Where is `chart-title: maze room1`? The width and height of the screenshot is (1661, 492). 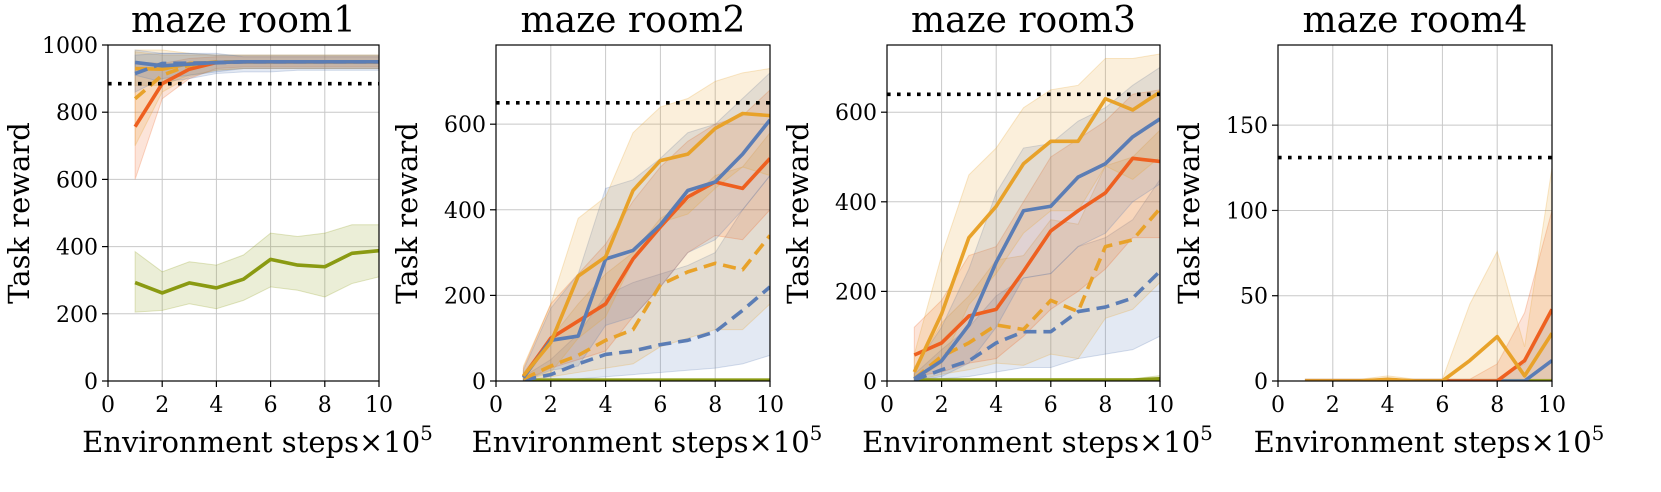
chart-title: maze room1 is located at coordinates (243, 20).